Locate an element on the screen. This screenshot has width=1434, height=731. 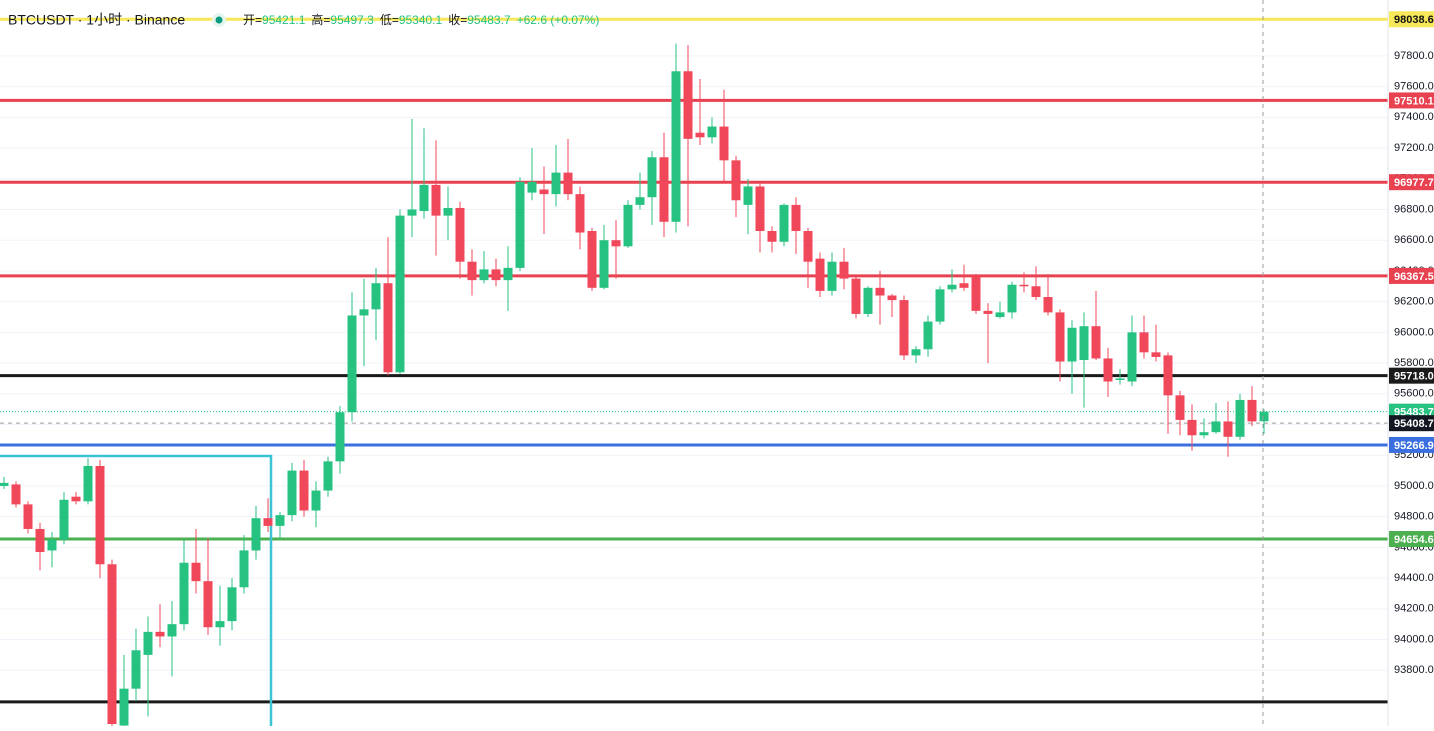
symbol: BTCUSDT · 1小时 · Binance is located at coordinates (96, 20).